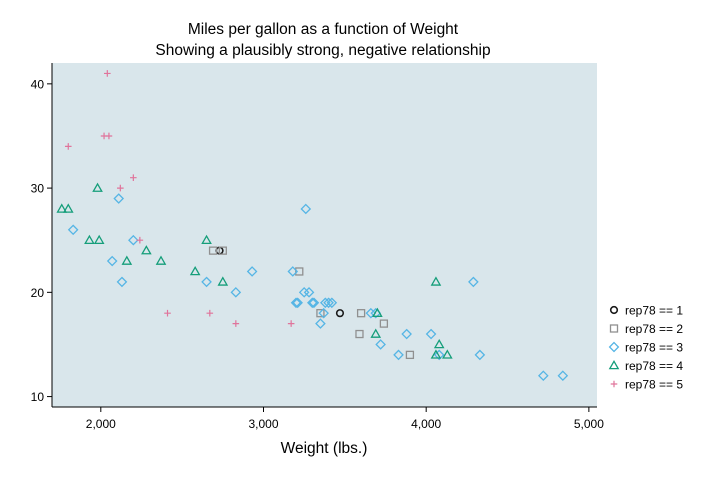 Image resolution: width=723 pixels, height=487 pixels. I want to click on legend-label: rep78 == 2, so click(654, 329).